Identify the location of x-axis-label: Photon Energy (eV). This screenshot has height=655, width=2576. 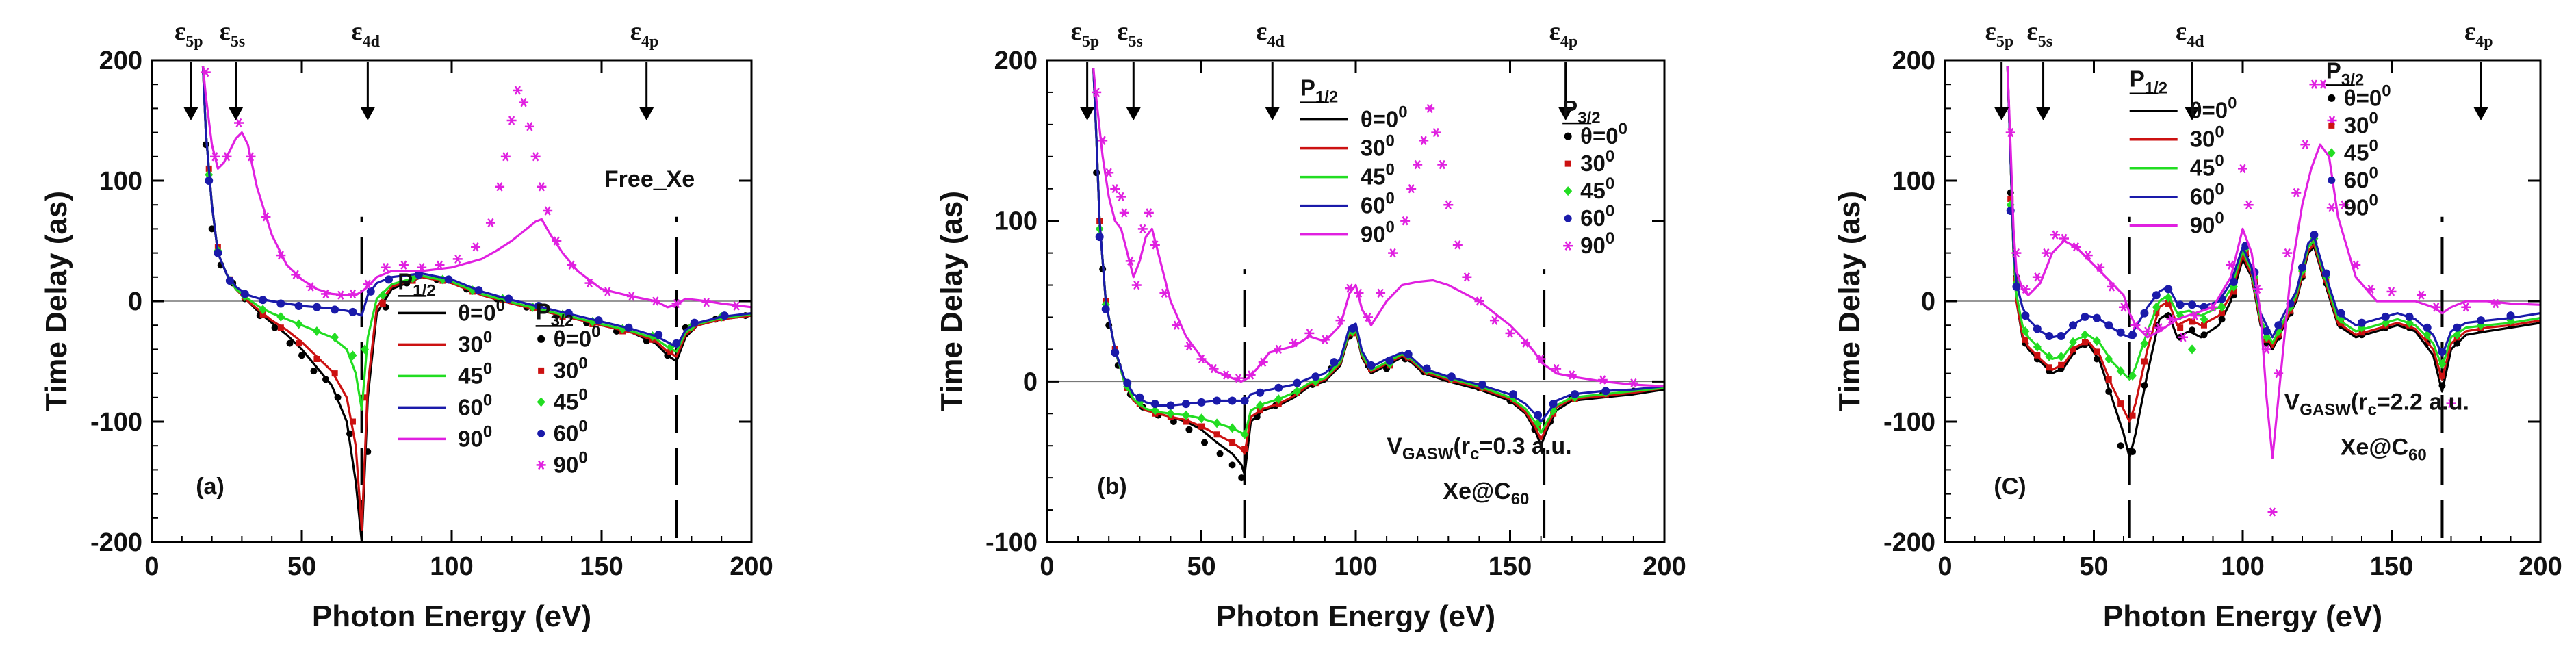
(1355, 616).